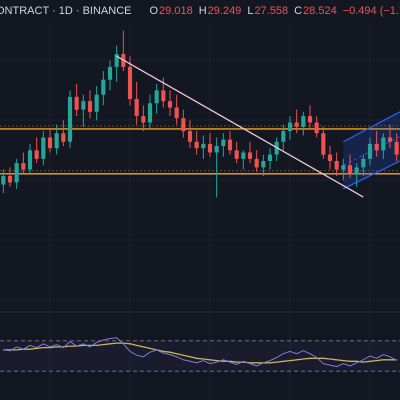  I want to click on horizontal-levels, so click(200, 150).